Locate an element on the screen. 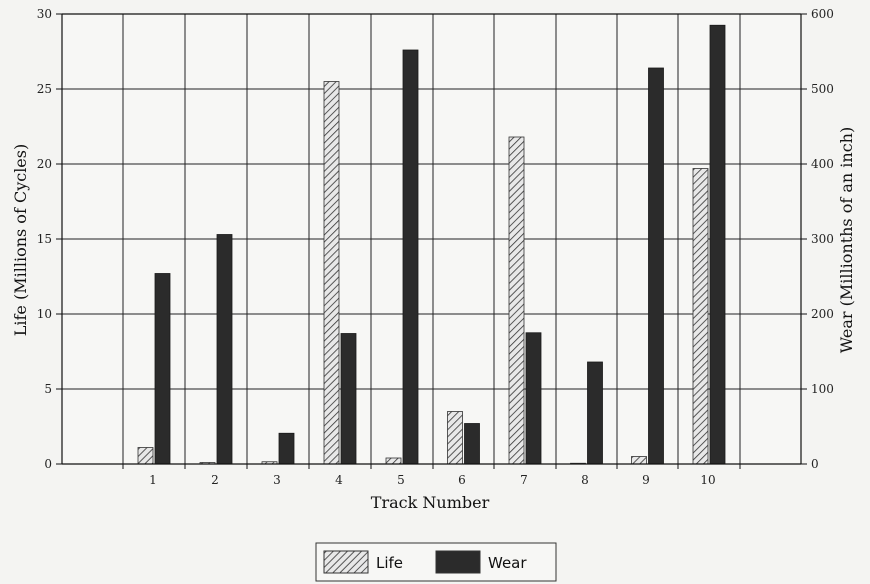  legend-label-wear: Wear is located at coordinates (507, 563).